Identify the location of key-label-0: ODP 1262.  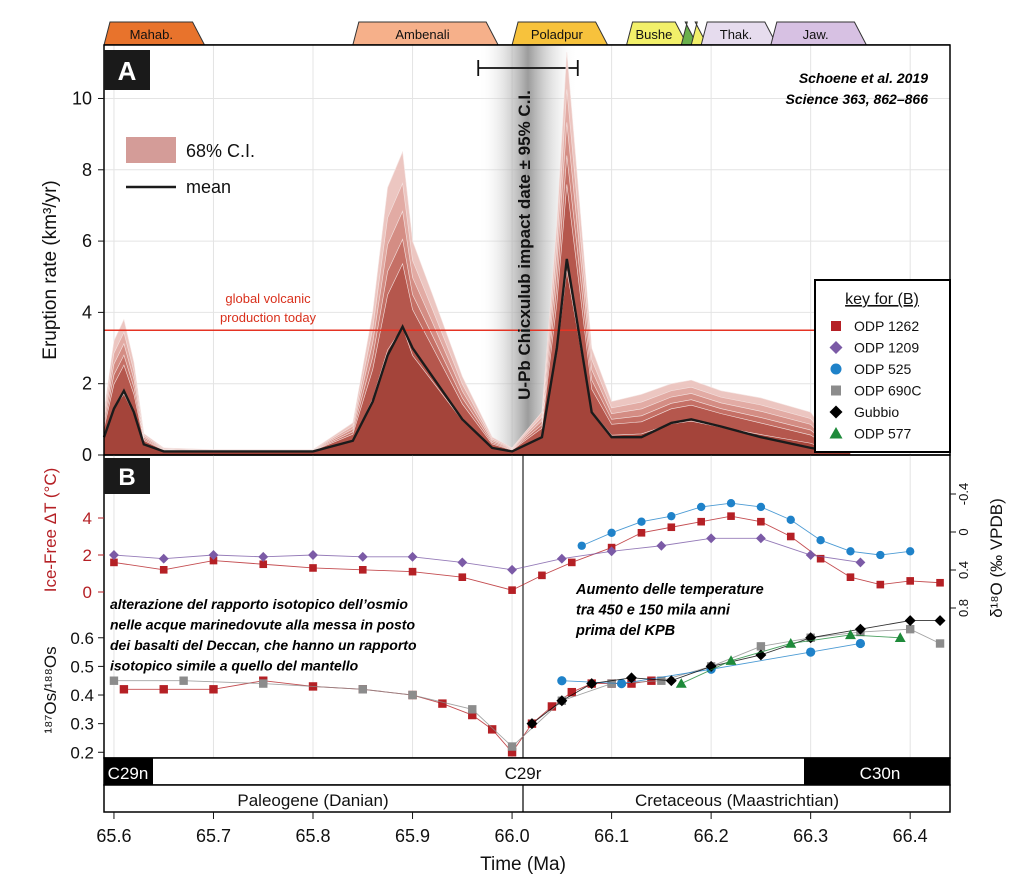
(886, 326).